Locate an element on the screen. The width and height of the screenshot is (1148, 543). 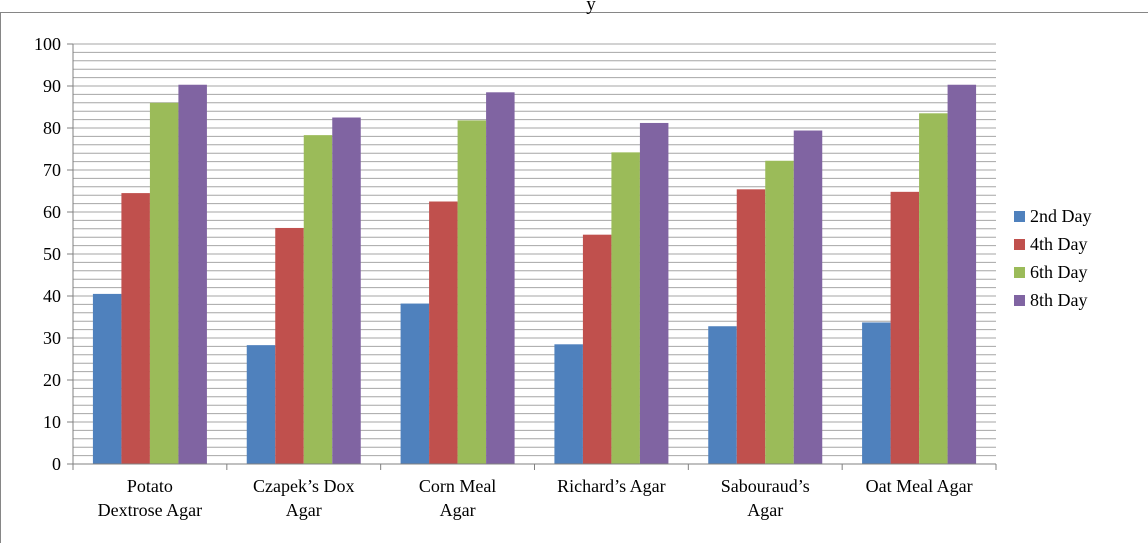
legend: 2nd Day 4th Day 6th Day 8th Day is located at coordinates (1053, 258).